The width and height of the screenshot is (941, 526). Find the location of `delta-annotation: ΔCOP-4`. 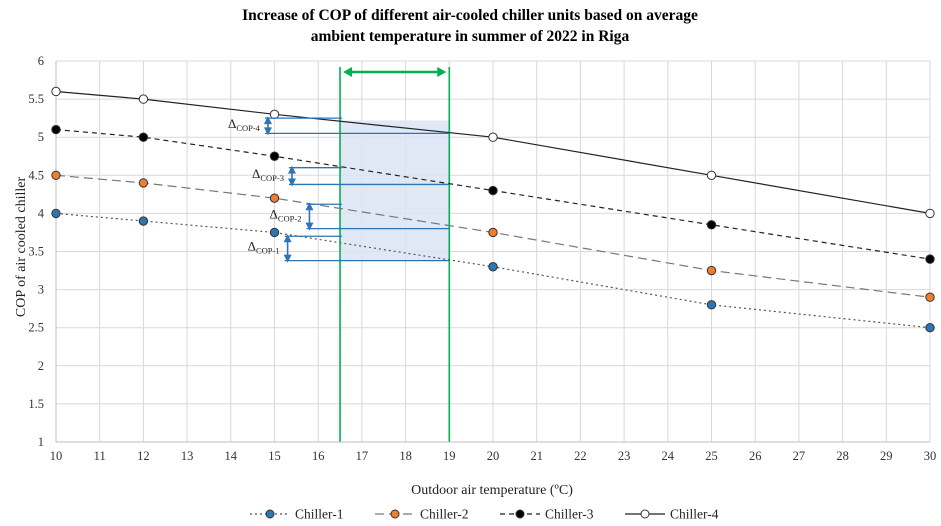

delta-annotation: ΔCOP-4 is located at coordinates (339, 126).